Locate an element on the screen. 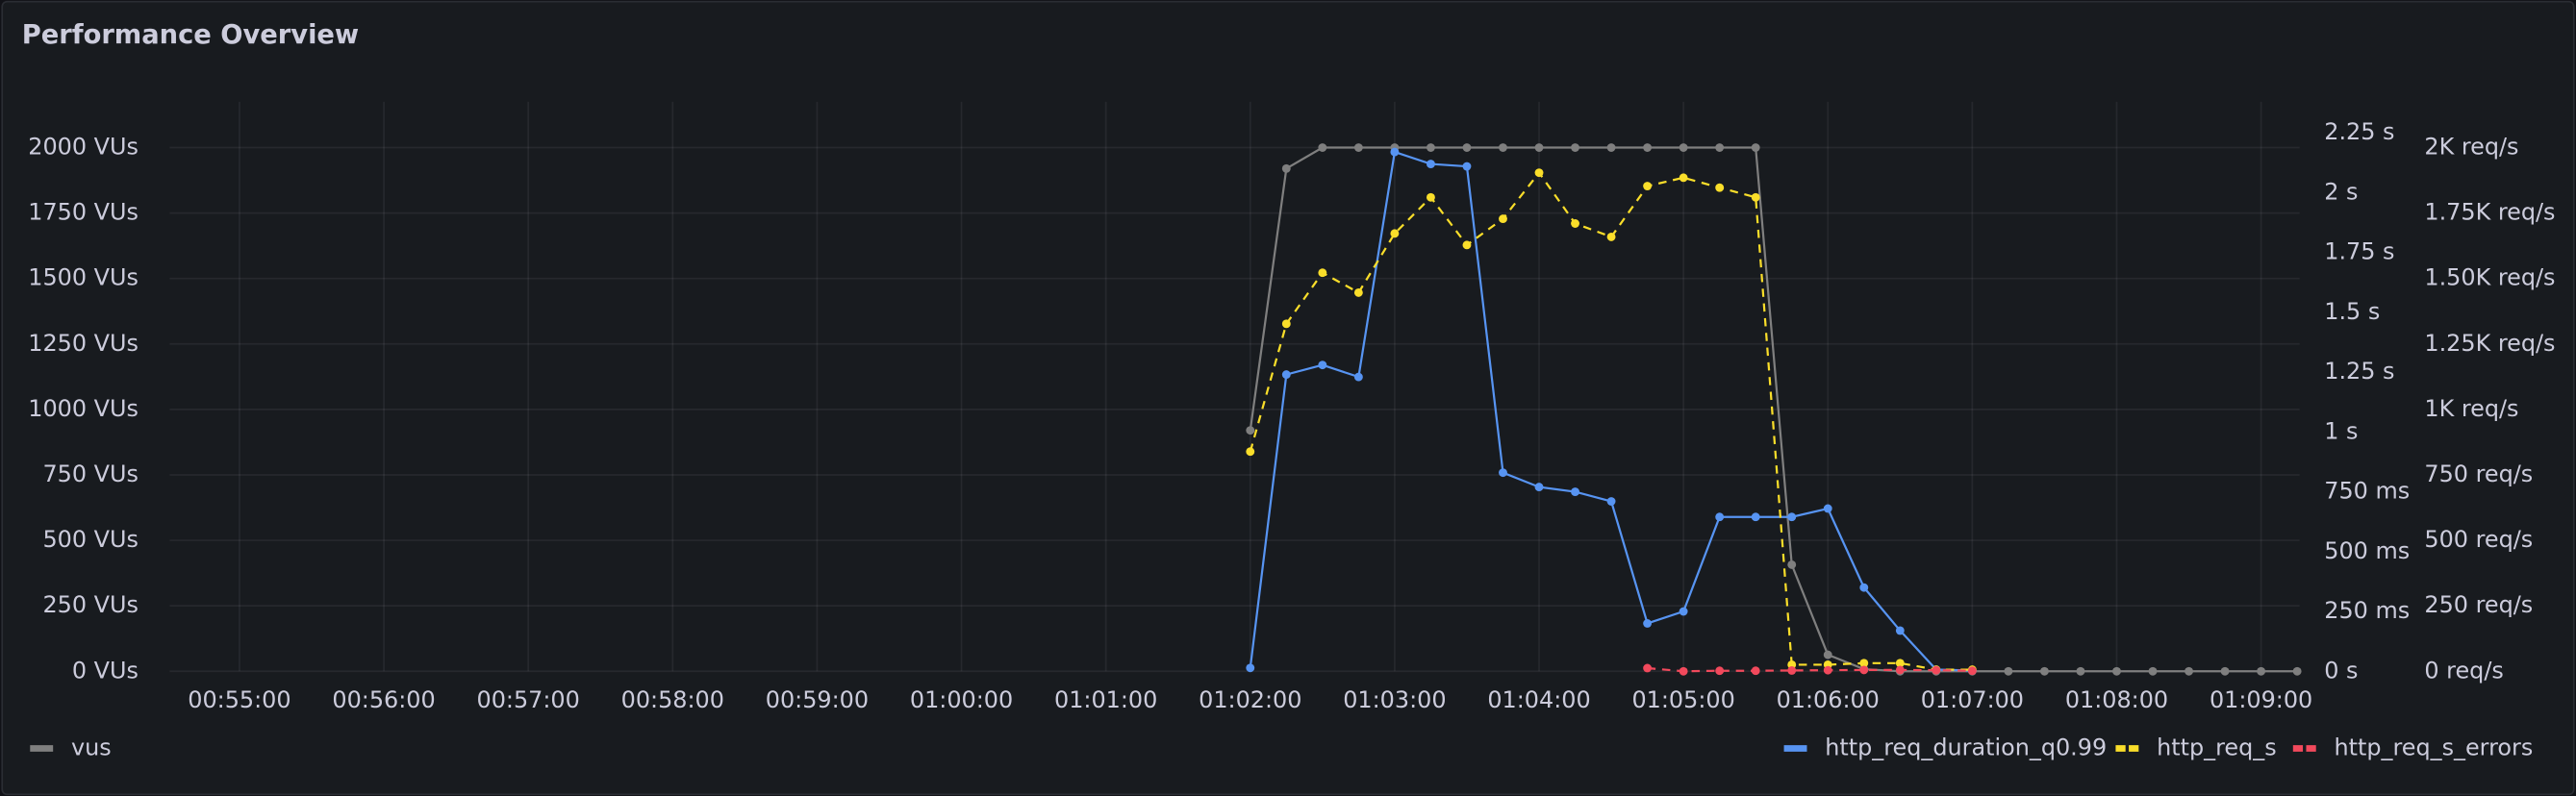  y3-tick-label: 0 req/s is located at coordinates (2464, 670).